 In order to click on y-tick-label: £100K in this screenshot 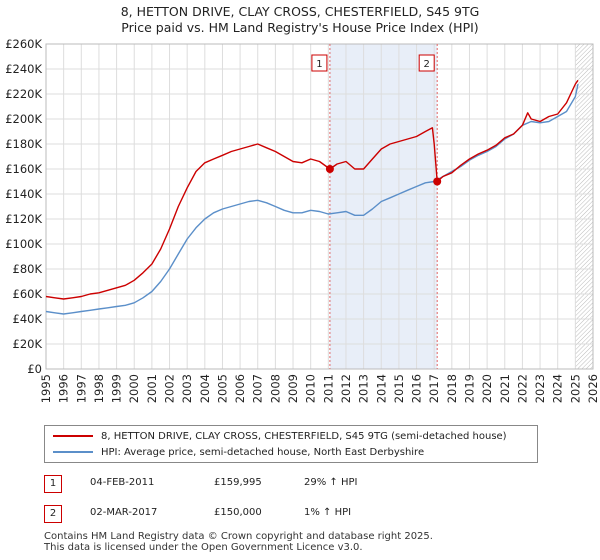, I will do `click(23, 244)`.